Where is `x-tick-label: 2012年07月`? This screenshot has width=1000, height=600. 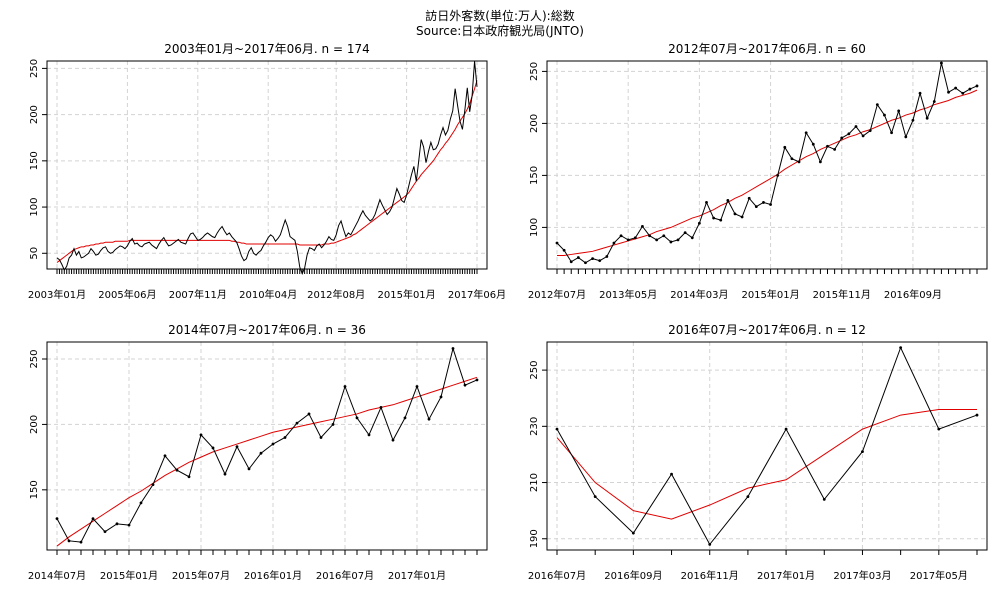
x-tick-label: 2012年07月 is located at coordinates (557, 294).